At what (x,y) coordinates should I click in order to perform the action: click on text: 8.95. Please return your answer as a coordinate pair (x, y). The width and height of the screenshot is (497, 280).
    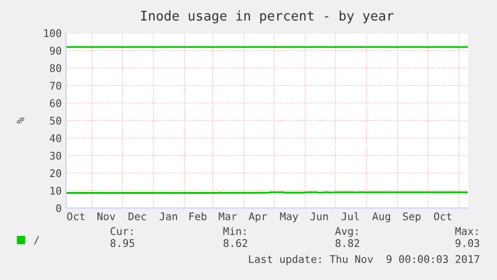
    Looking at the image, I should click on (122, 243).